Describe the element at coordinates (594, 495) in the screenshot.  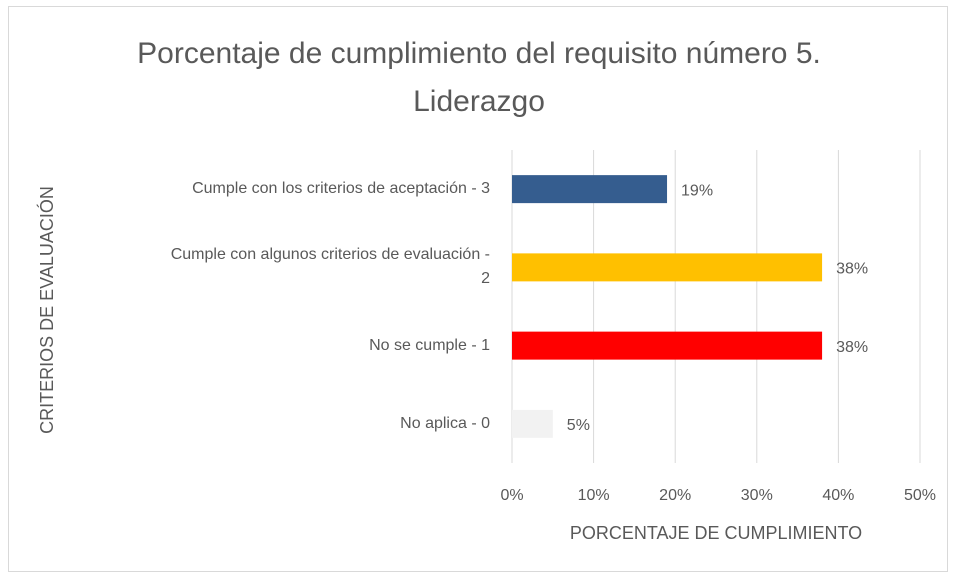
I see `x-tick-label: 10%` at that location.